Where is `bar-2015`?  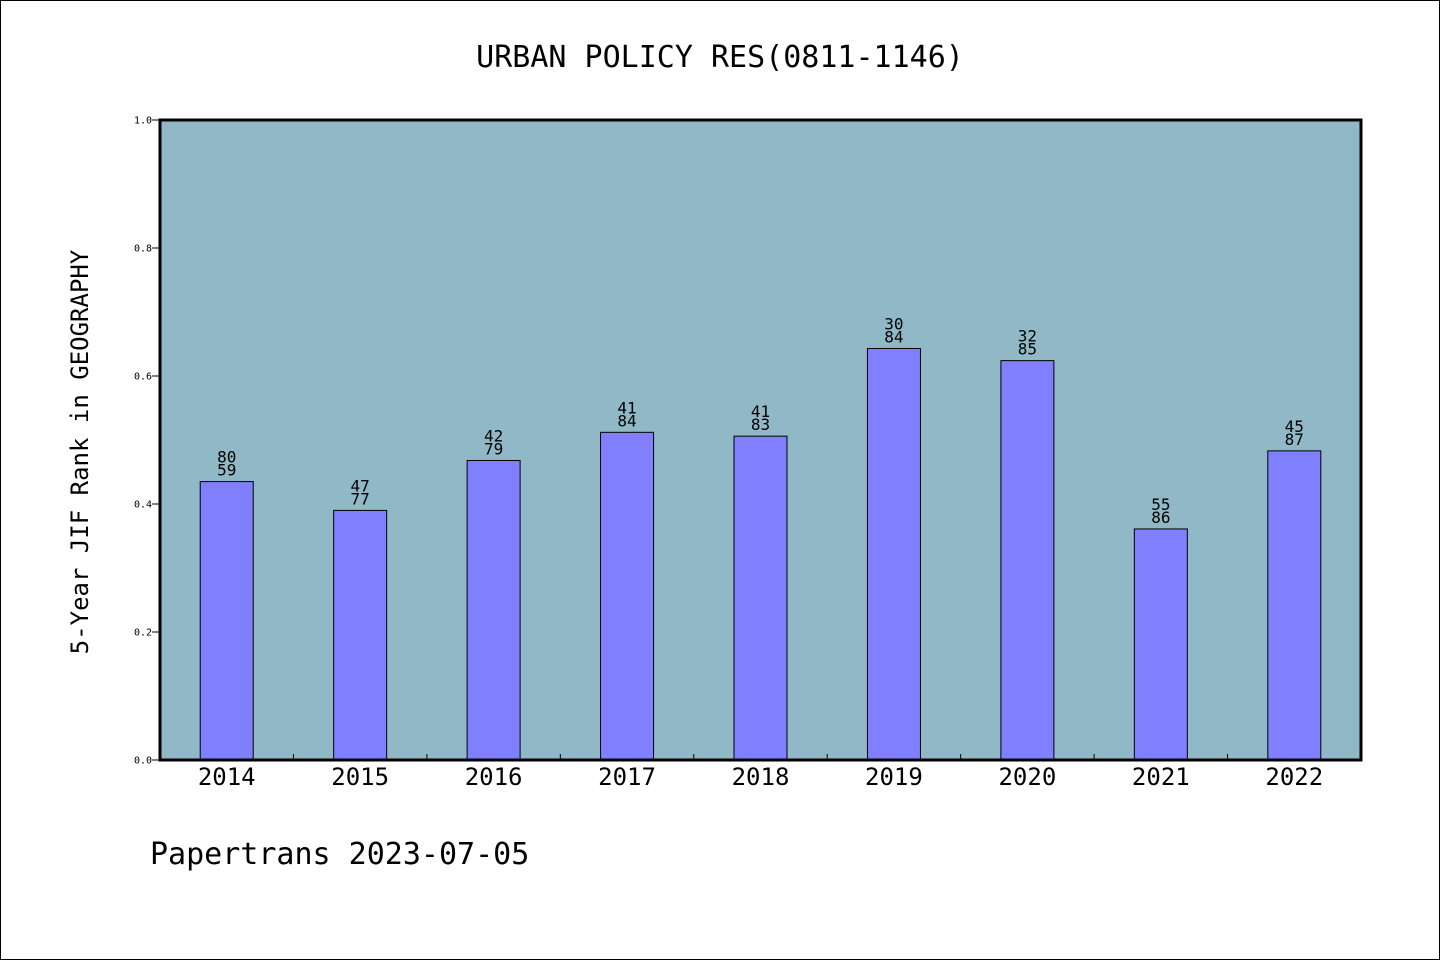
bar-2015 is located at coordinates (360, 635).